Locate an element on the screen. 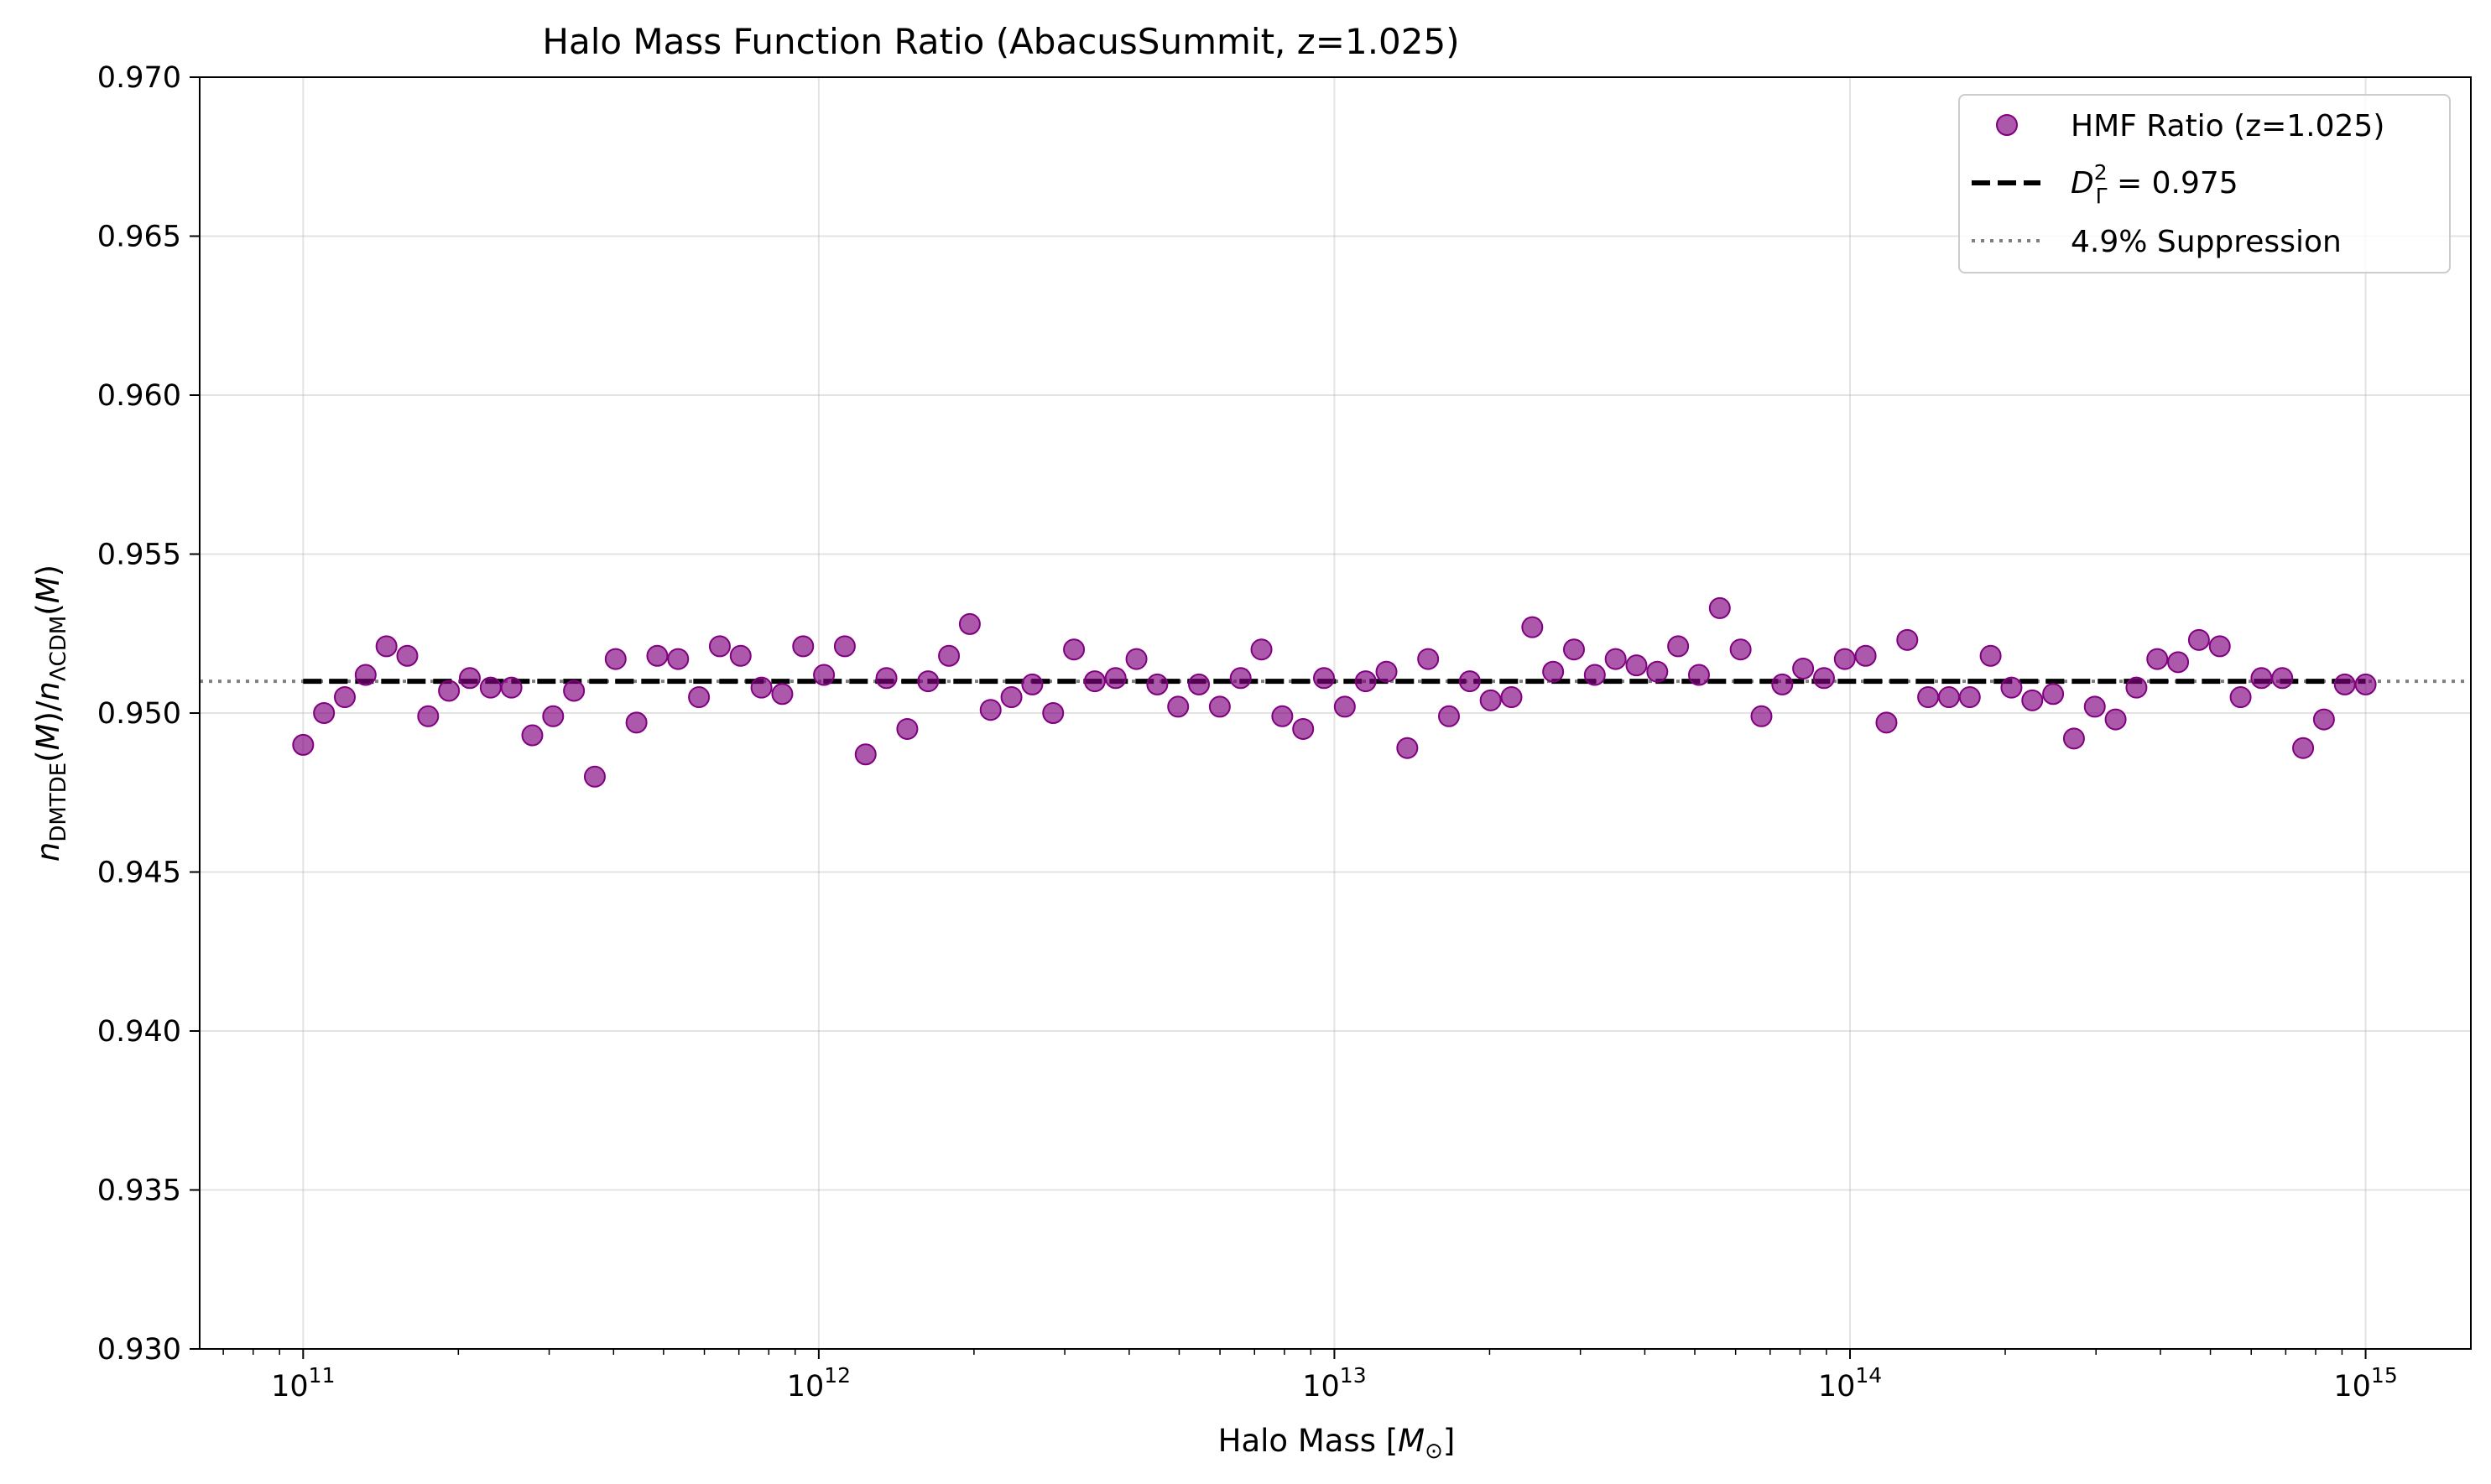  legend-label-scatter: HMF Ratio (z=1.025) is located at coordinates (2227, 126).